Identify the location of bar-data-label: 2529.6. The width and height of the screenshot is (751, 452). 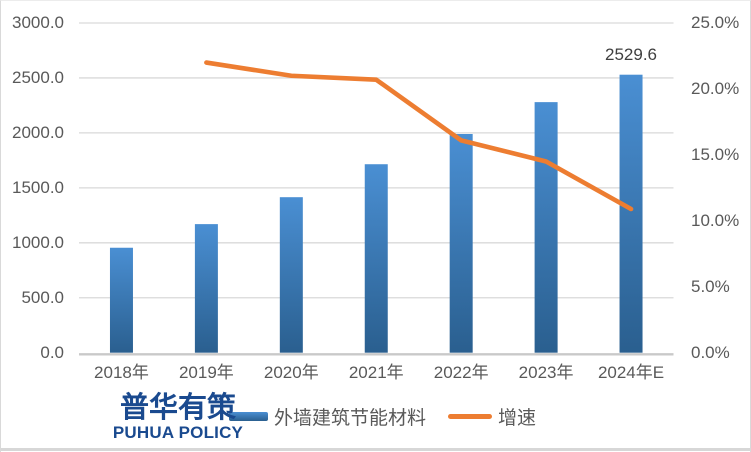
(631, 54).